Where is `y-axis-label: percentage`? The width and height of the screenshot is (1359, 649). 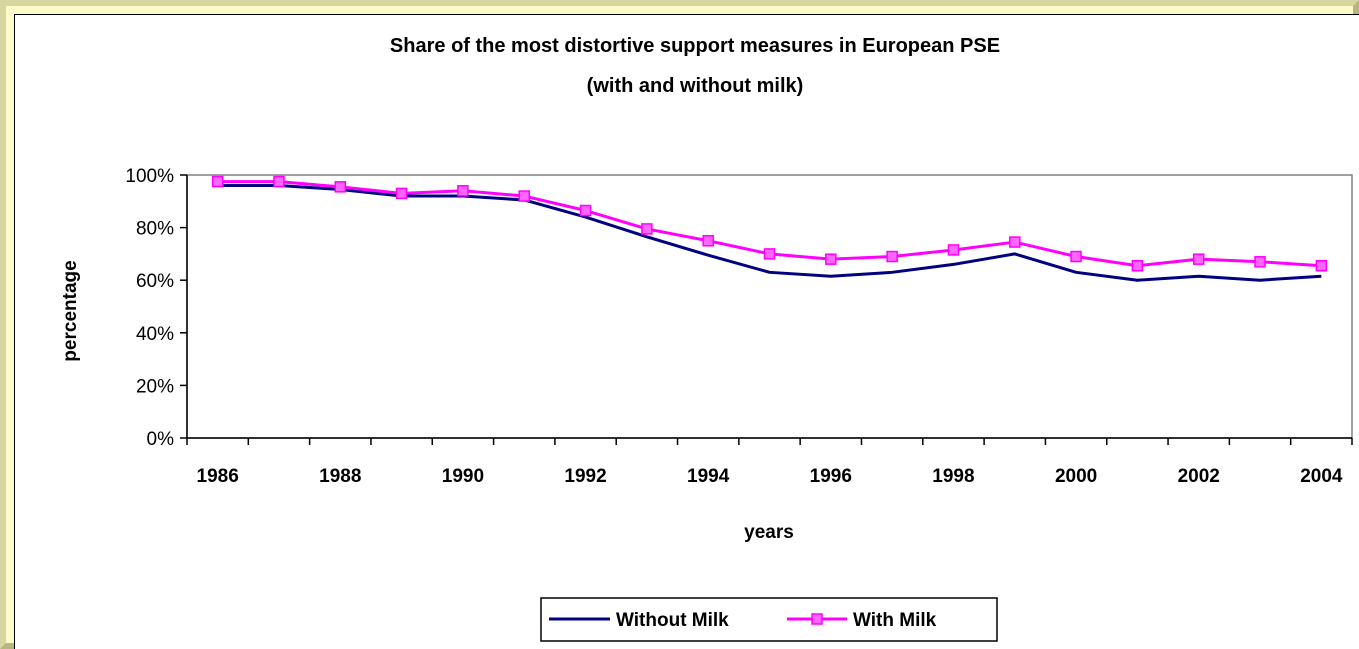 y-axis-label: percentage is located at coordinates (70, 310).